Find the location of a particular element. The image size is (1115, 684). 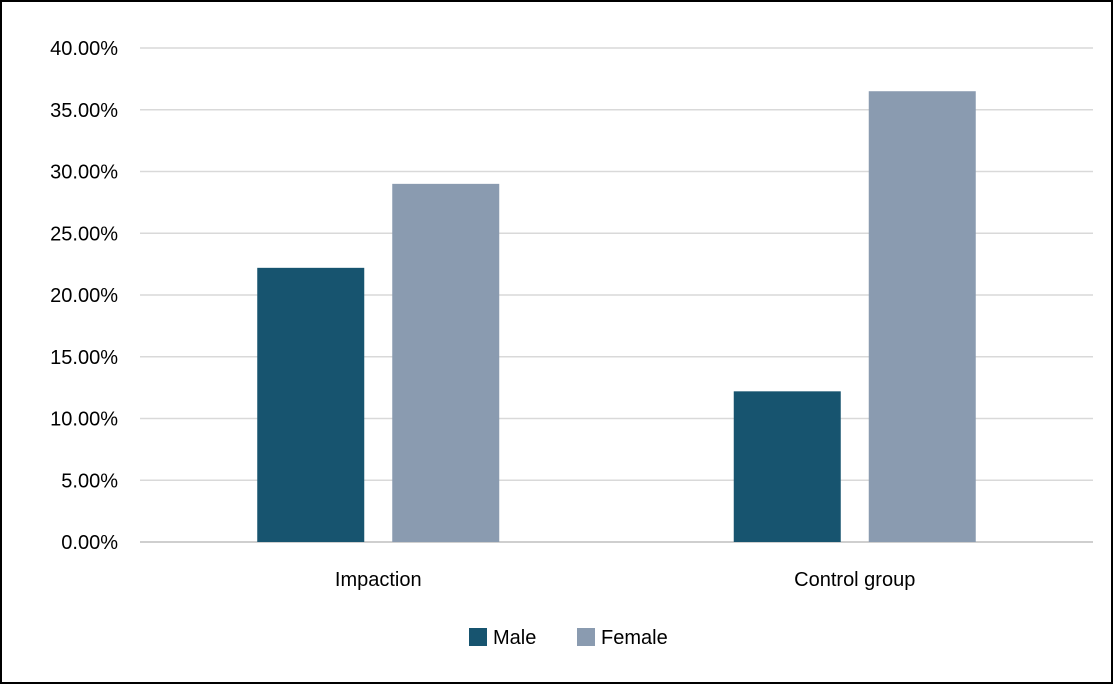

legend-label-female: Female is located at coordinates (634, 638).